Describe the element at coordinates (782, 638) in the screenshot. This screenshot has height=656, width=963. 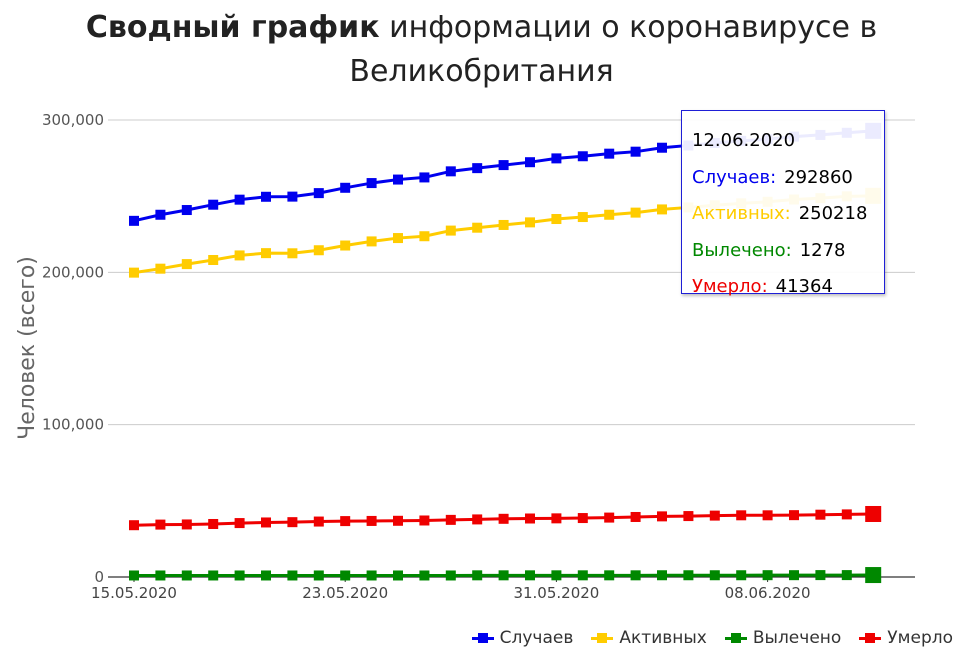
I see `legend-item: Вылечено` at that location.